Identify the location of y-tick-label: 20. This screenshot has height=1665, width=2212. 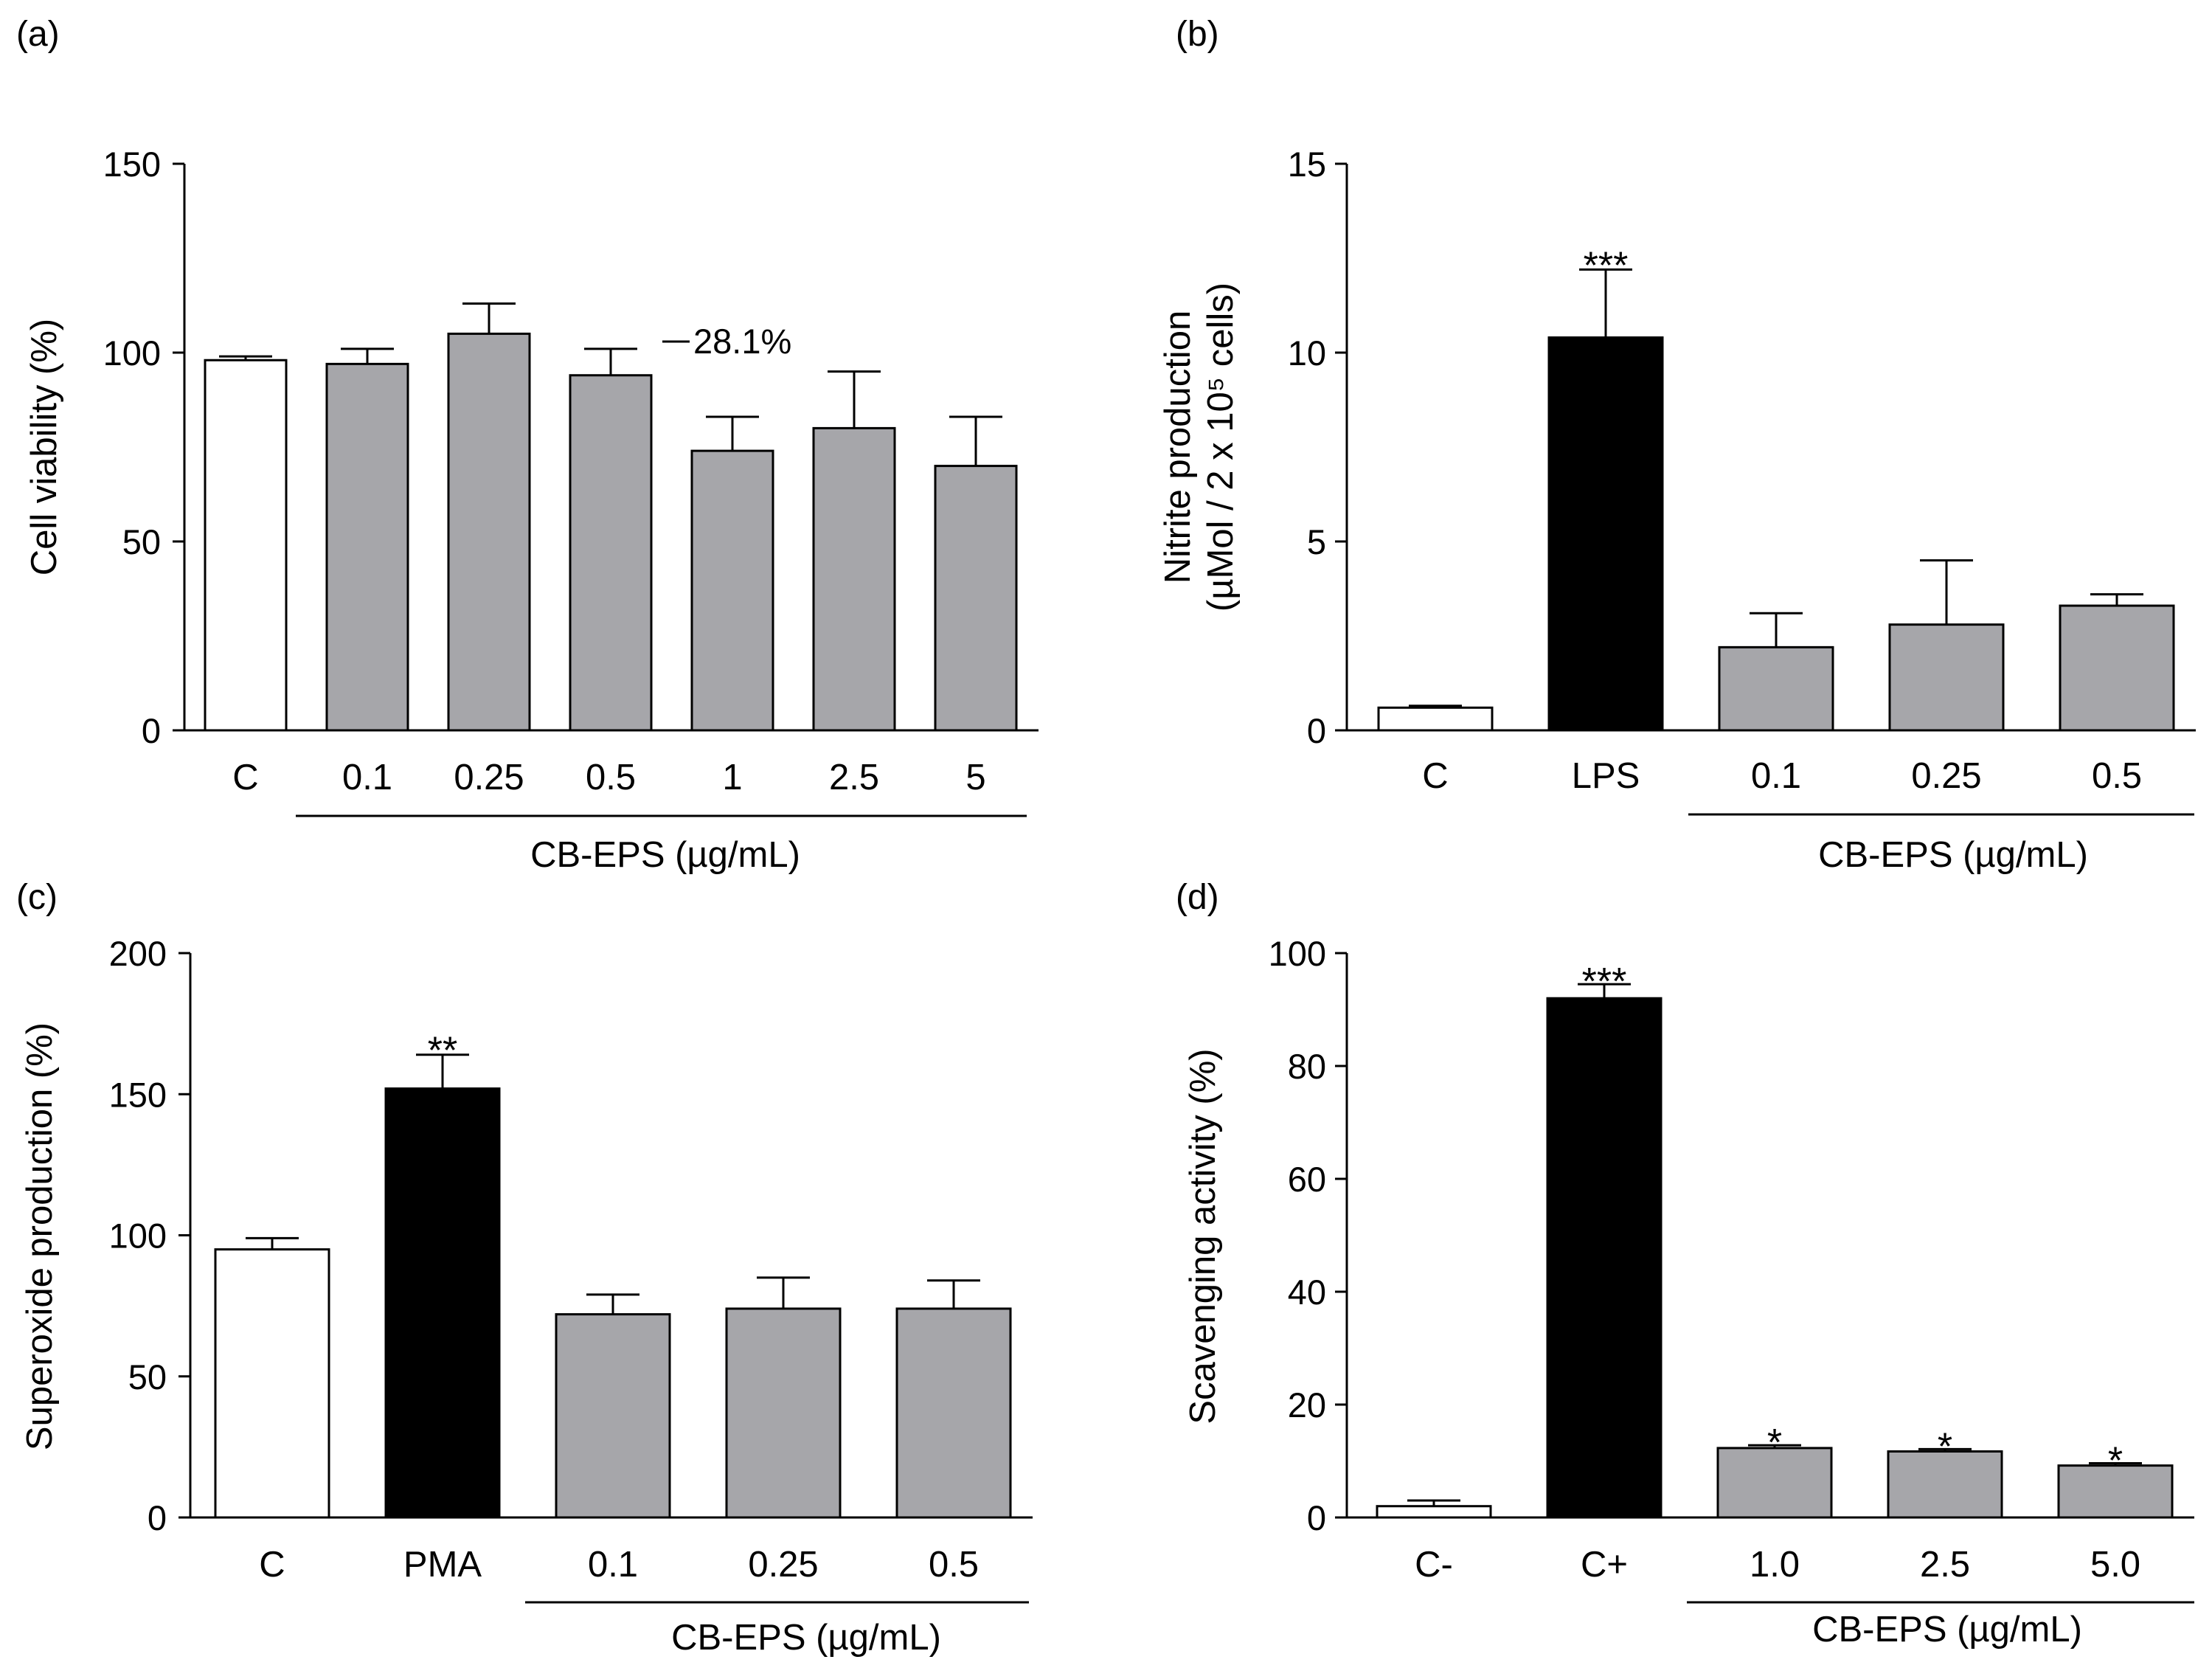
(1307, 1405).